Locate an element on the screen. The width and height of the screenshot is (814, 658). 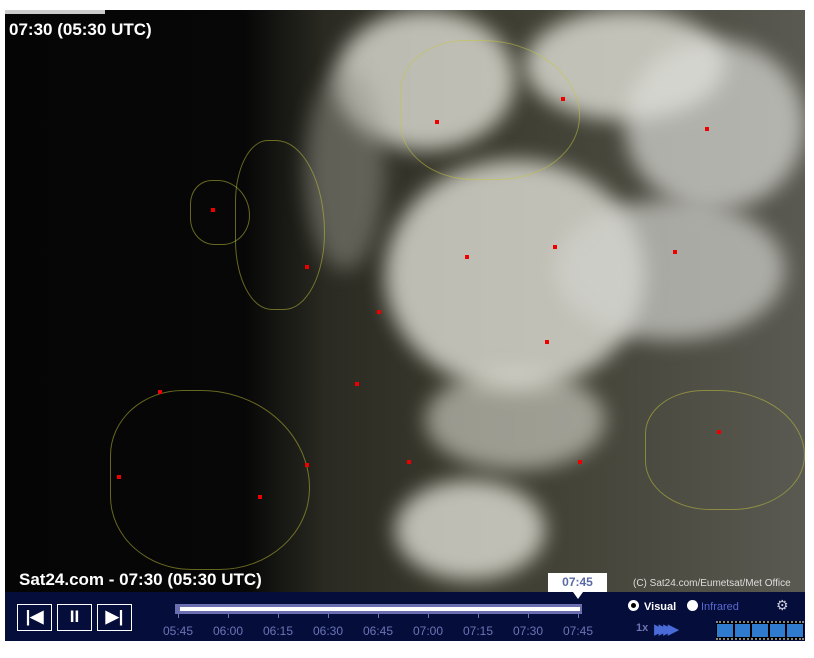
pause-button: II is located at coordinates (74, 617).